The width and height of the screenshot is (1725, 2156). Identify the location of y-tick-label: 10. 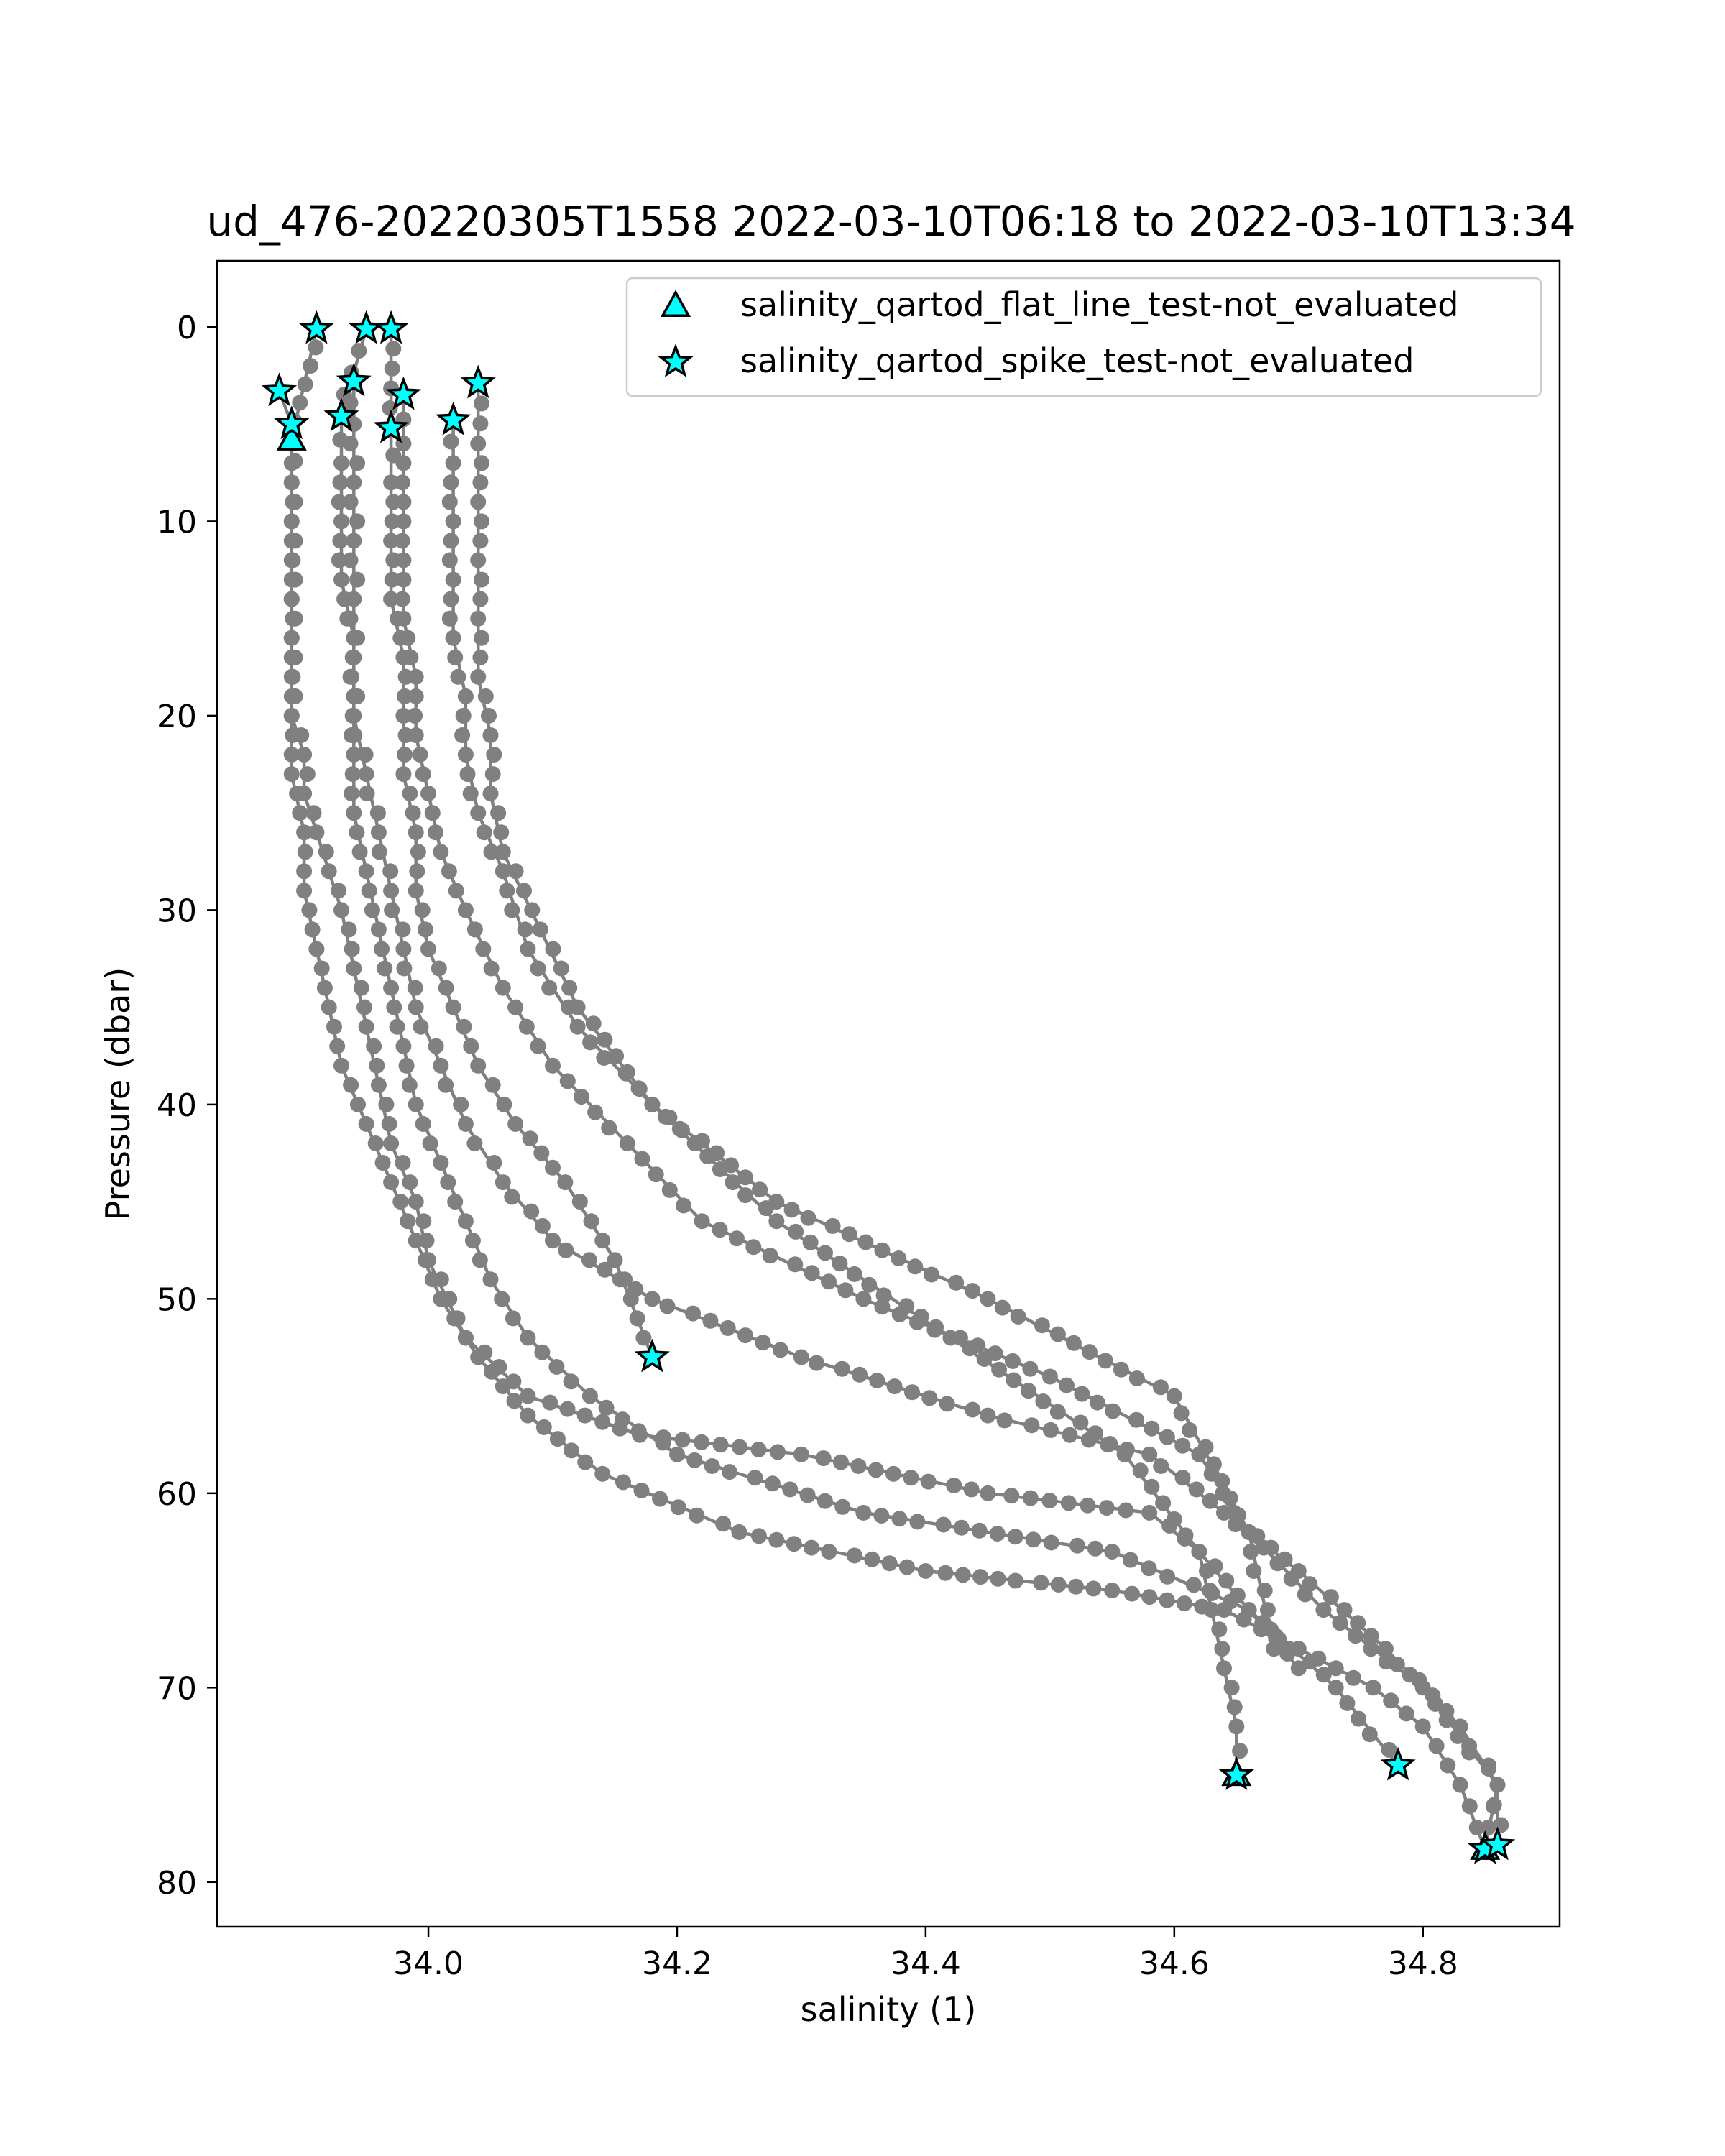
(177, 522).